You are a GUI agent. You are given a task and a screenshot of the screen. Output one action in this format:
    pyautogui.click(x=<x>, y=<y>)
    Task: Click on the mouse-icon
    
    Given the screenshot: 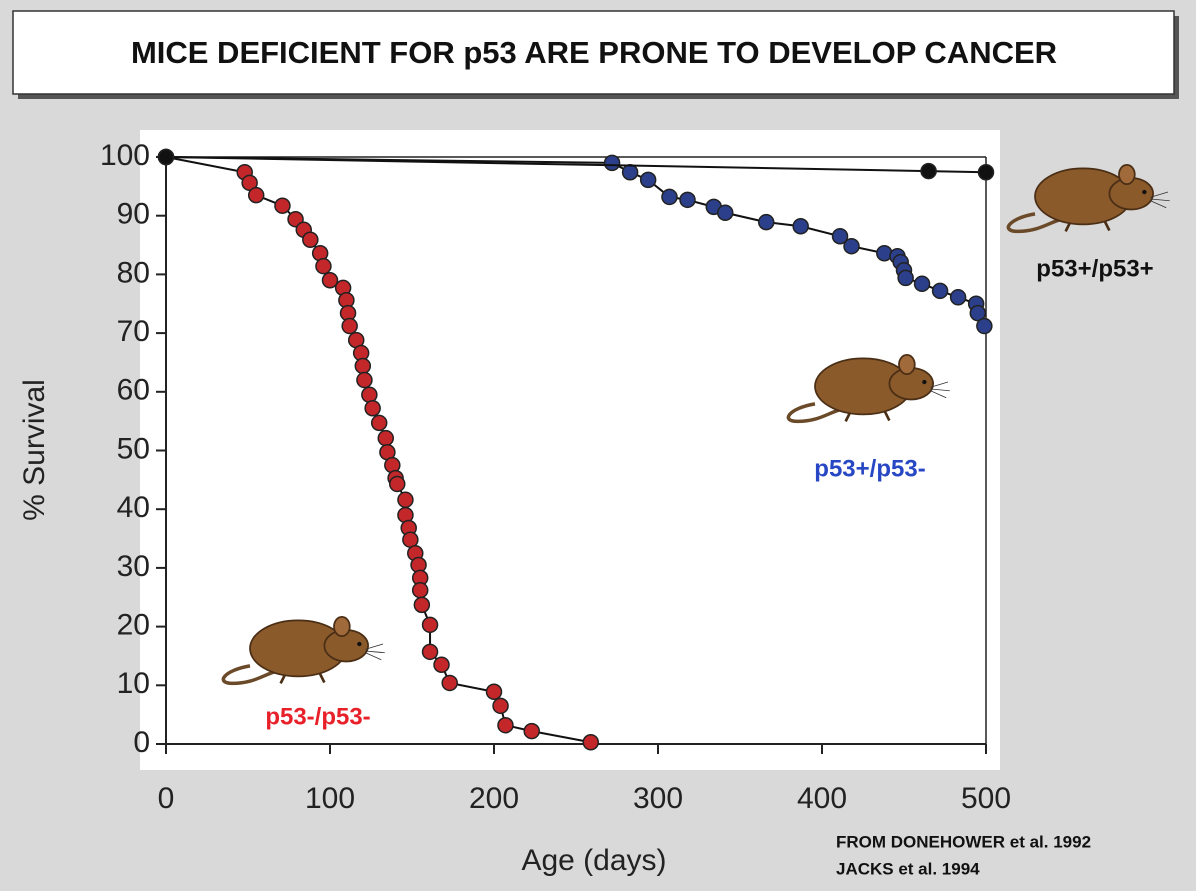 What is the action you would take?
    pyautogui.click(x=1089, y=198)
    